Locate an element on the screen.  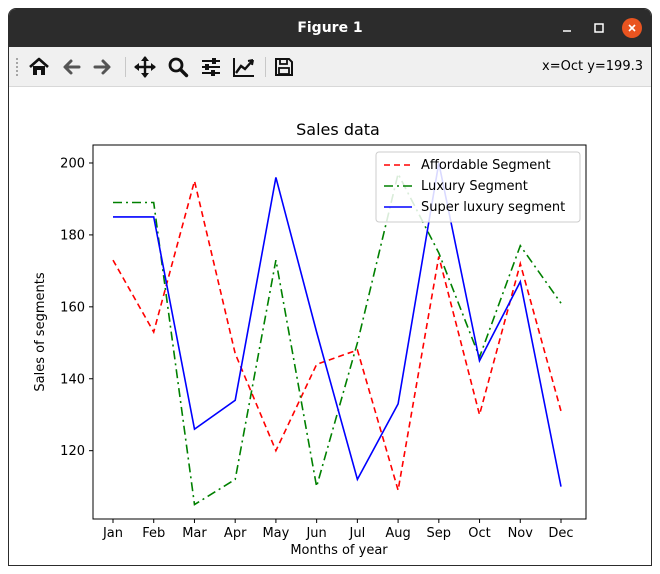
x-axis-label: Months of year is located at coordinates (339, 550).